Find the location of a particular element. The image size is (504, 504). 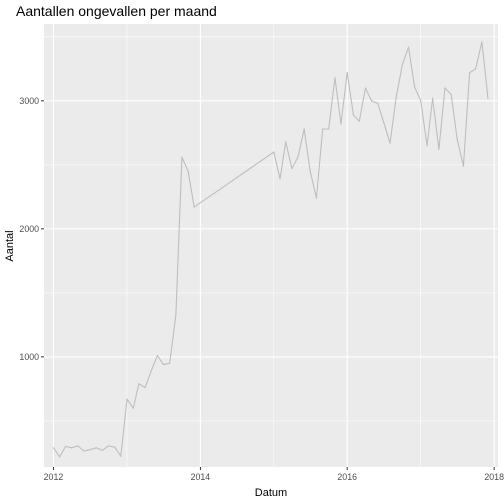

x-tick-label: 2014 is located at coordinates (201, 477).